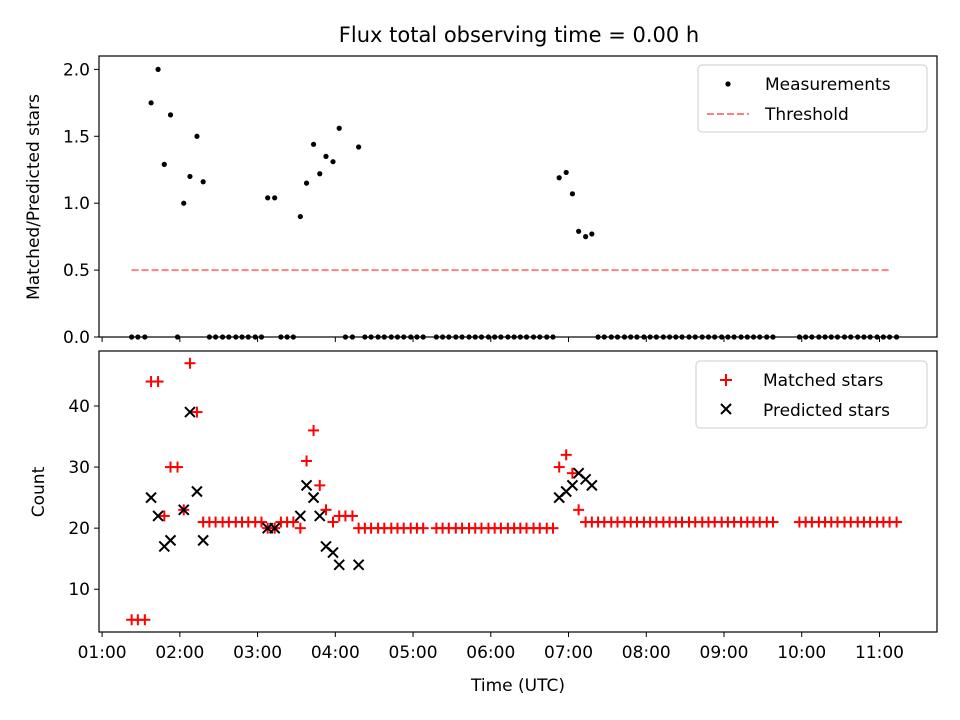 This screenshot has height=720, width=960. I want to click on x-tick-label: 03:00, so click(257, 653).